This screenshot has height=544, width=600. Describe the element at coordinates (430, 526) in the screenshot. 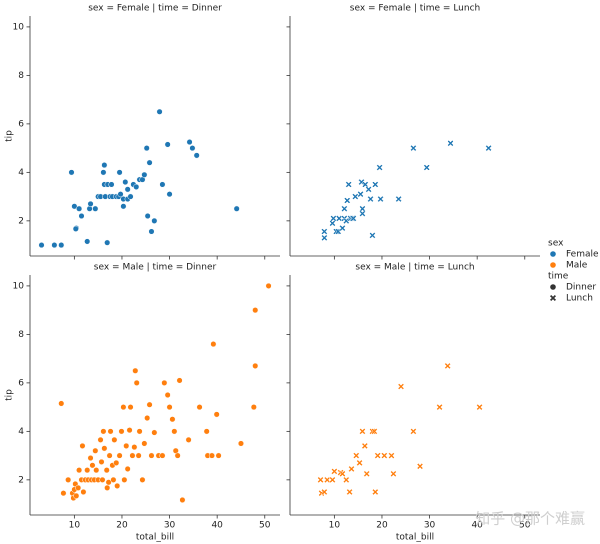

I see `x-tick-label: 30` at that location.